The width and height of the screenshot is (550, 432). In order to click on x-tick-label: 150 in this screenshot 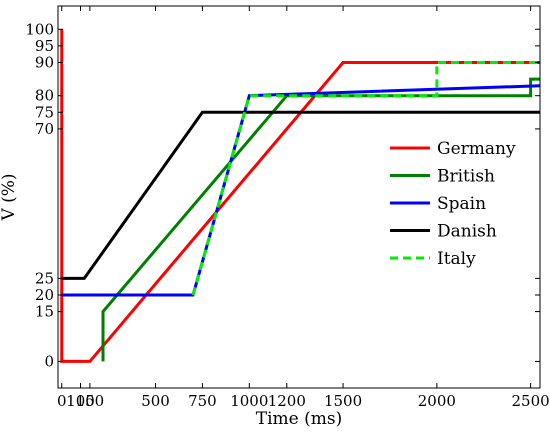, I will do `click(90, 401)`.